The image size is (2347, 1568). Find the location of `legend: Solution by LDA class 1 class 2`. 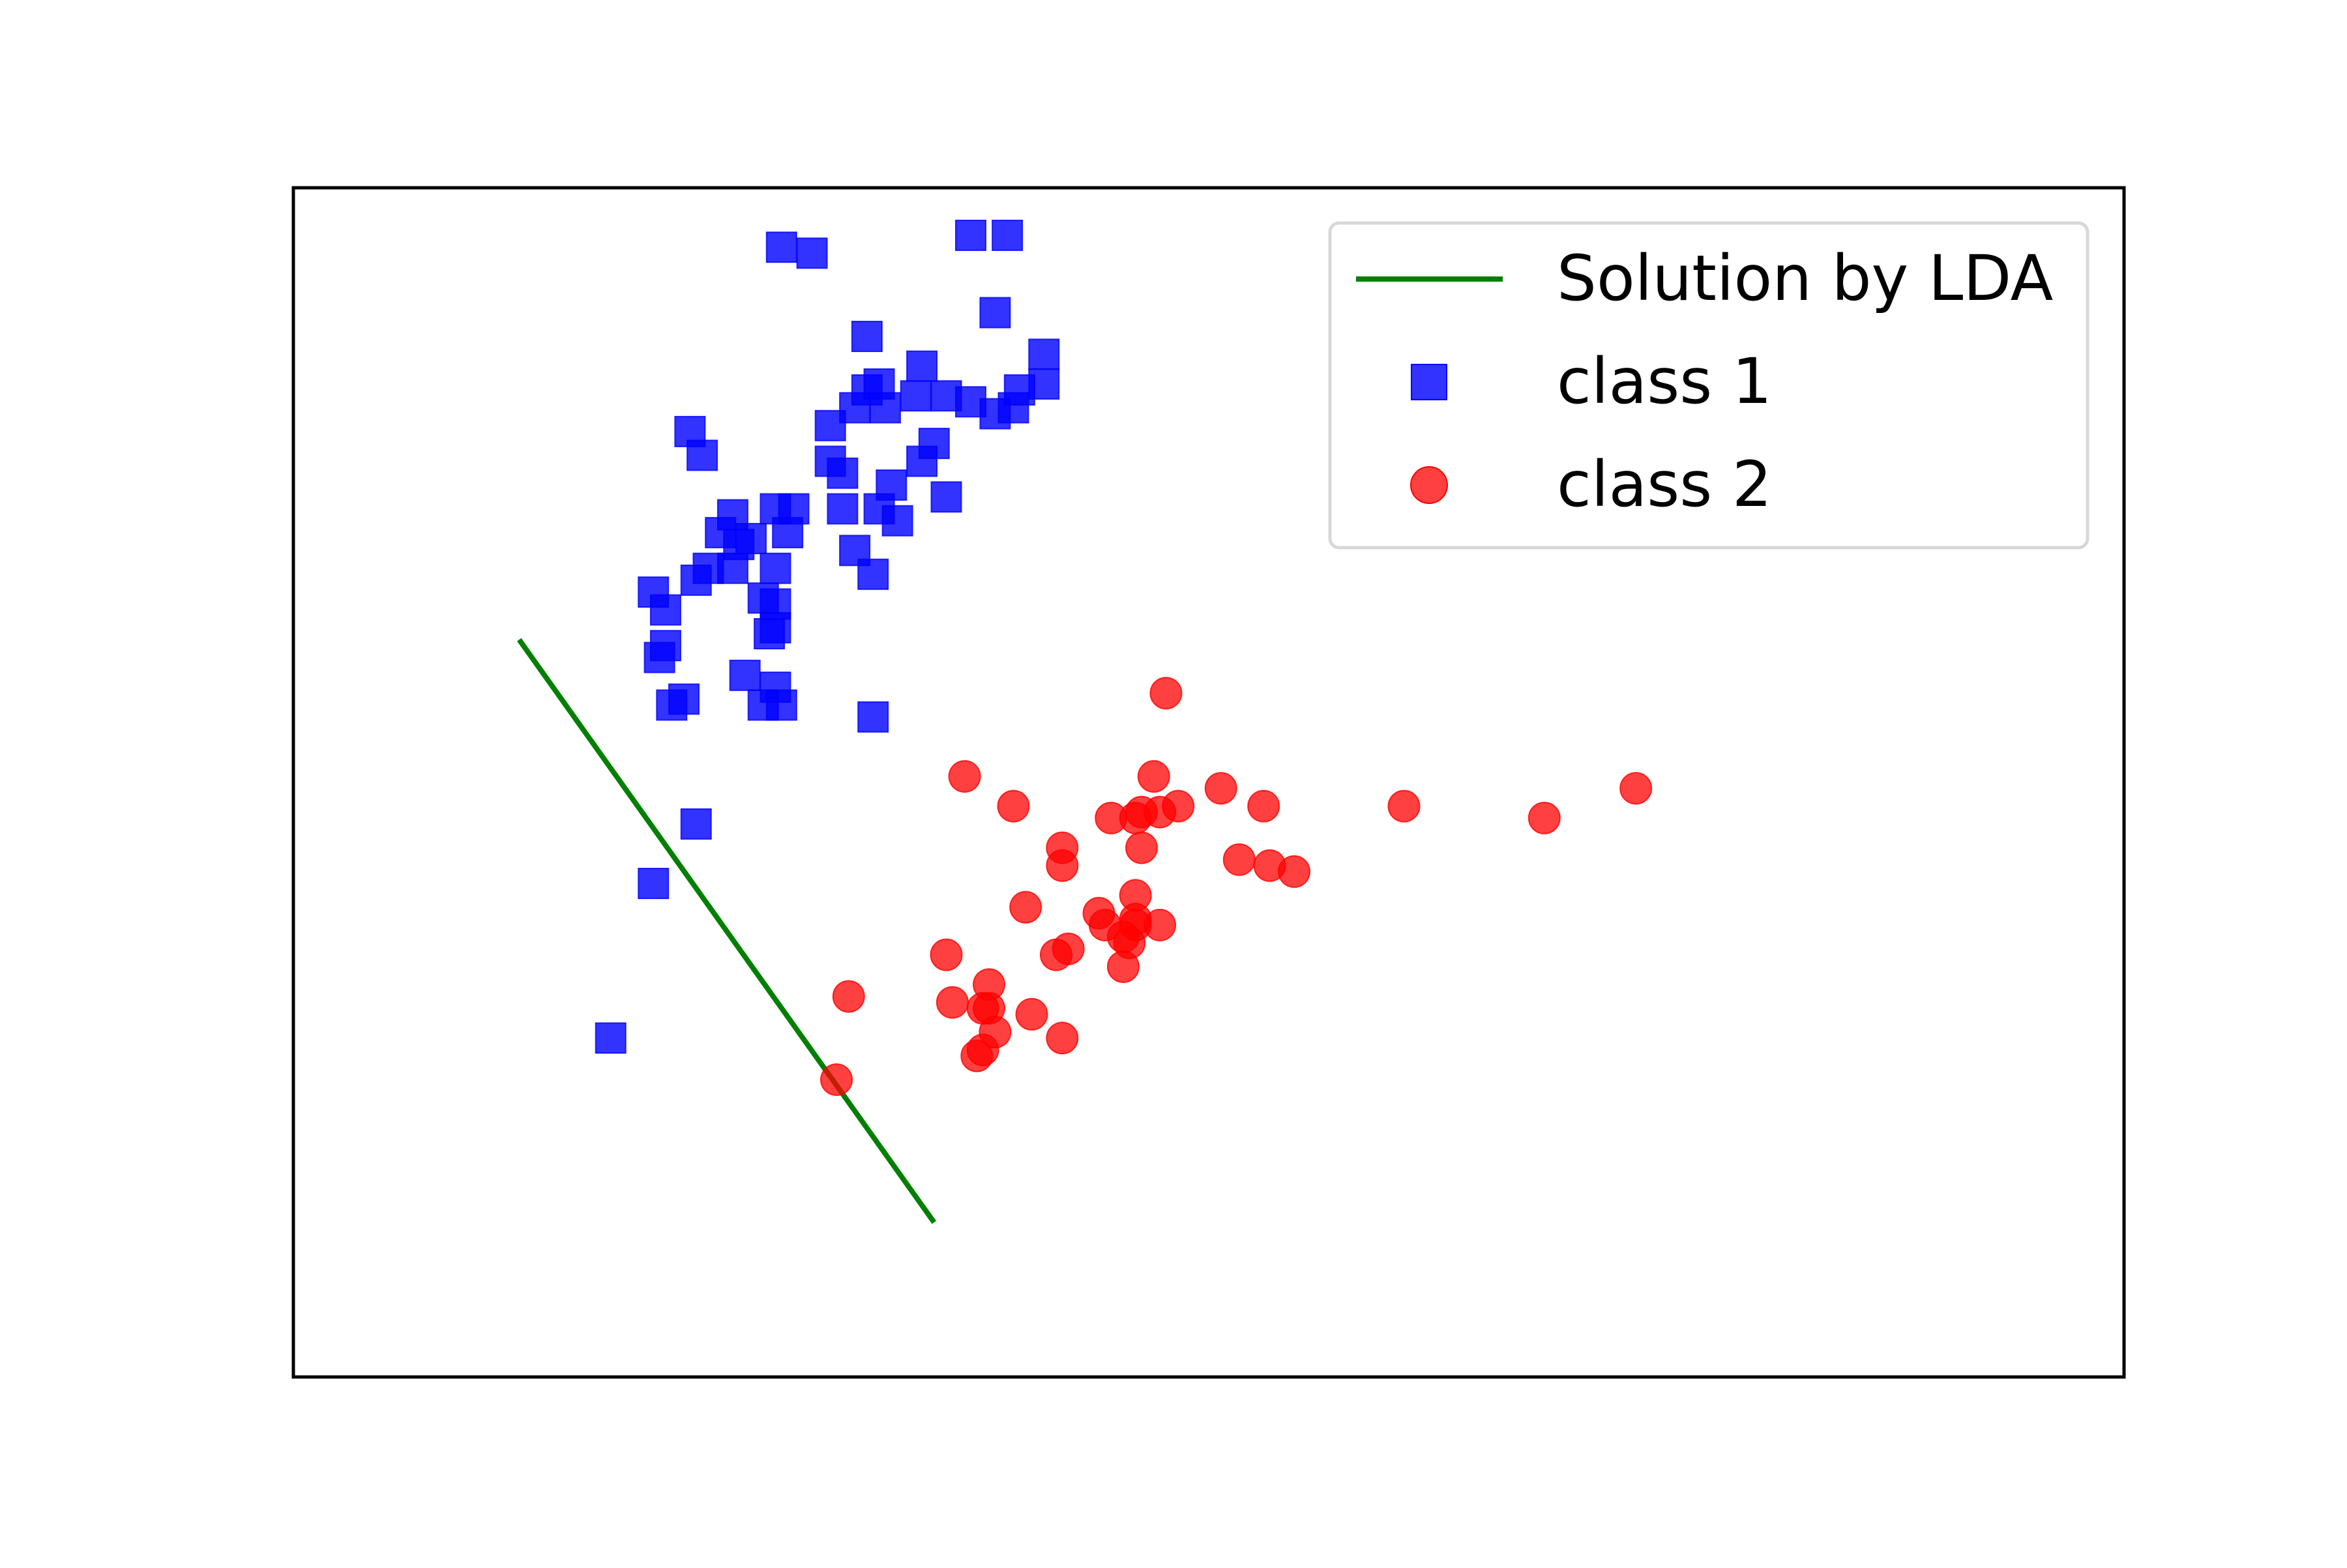

legend: Solution by LDA class 1 class 2 is located at coordinates (1708, 386).